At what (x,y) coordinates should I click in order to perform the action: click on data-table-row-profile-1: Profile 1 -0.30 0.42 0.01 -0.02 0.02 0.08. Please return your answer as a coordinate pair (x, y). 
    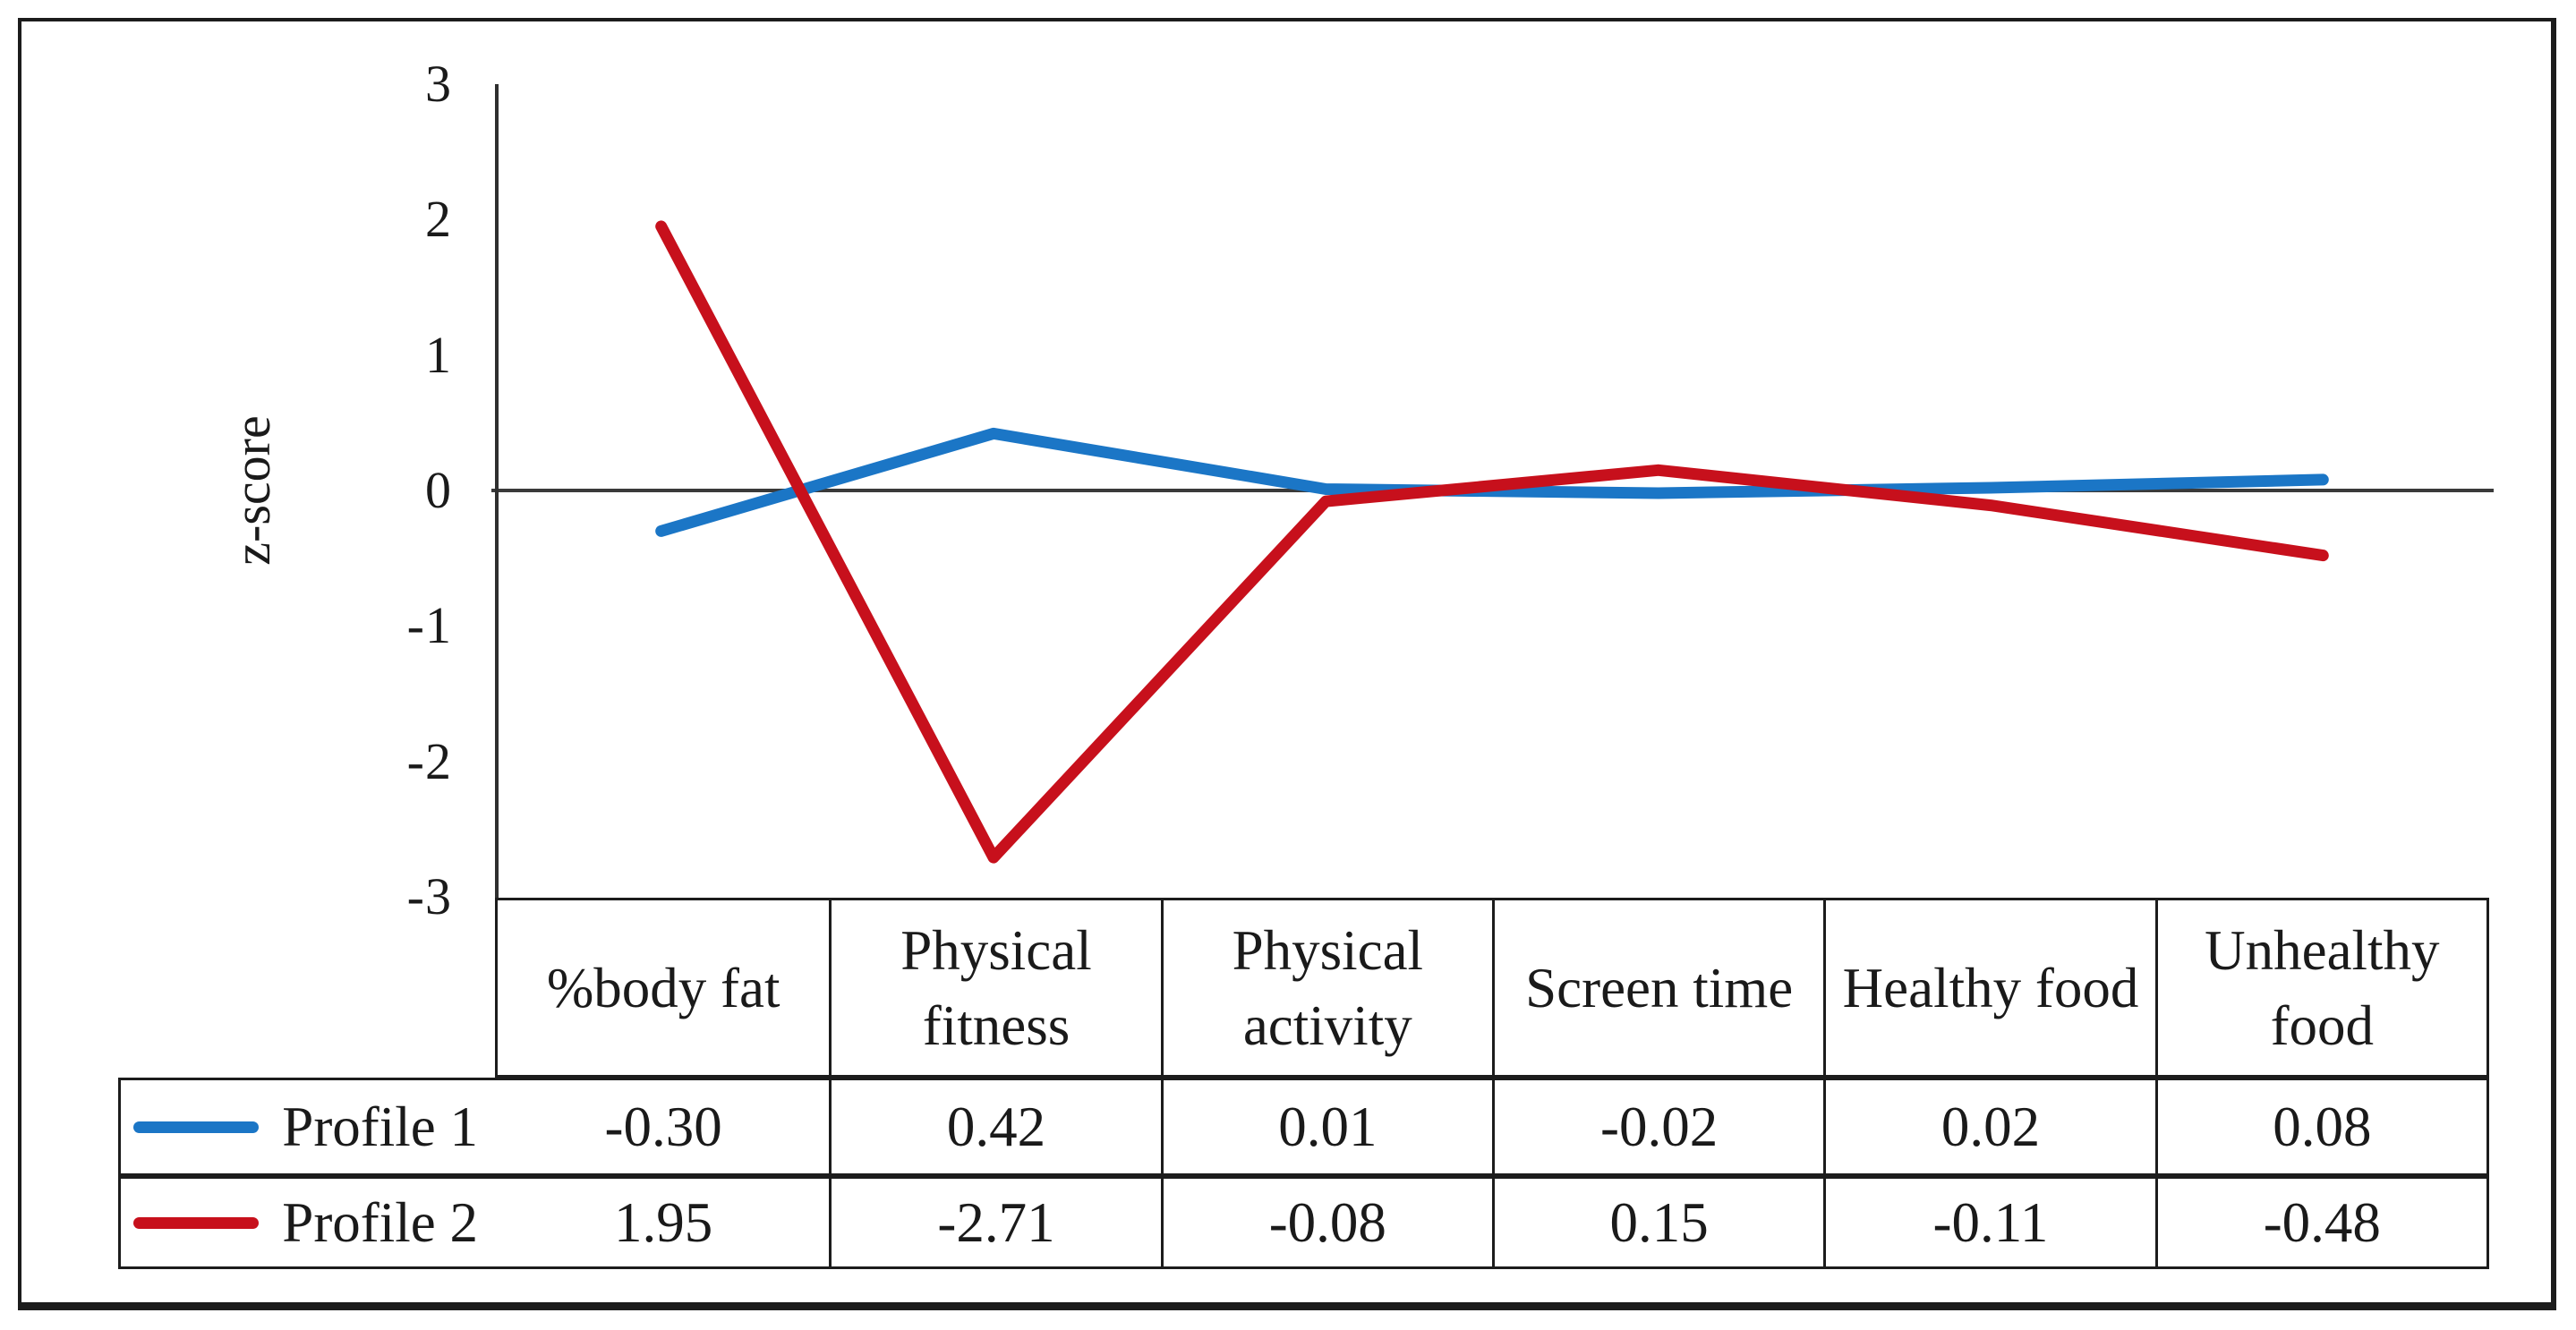
    Looking at the image, I should click on (1303, 1127).